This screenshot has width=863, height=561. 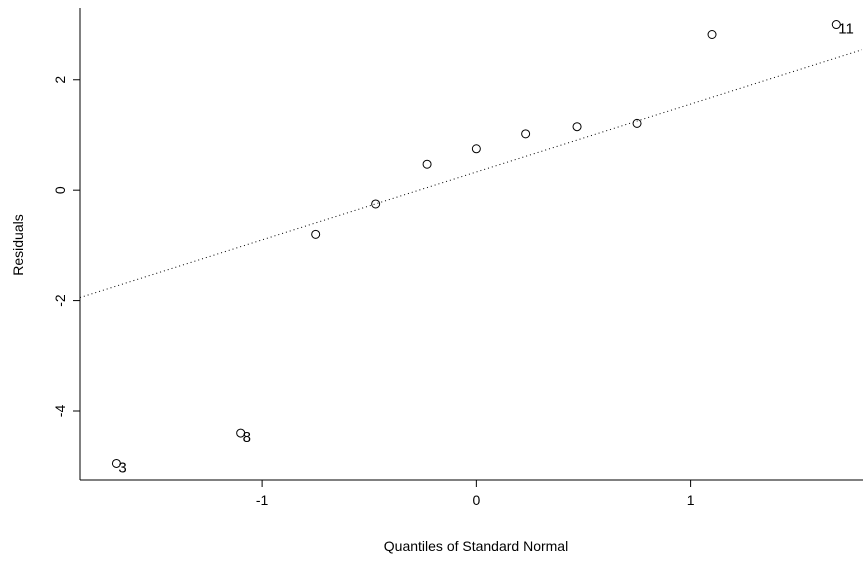 I want to click on data-point-label: 3, so click(x=122, y=467).